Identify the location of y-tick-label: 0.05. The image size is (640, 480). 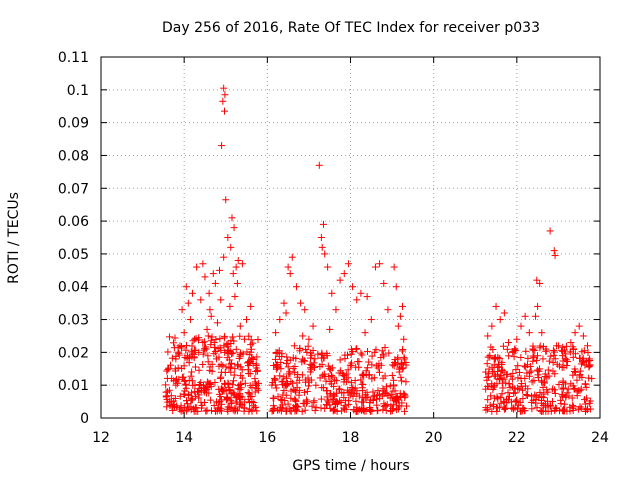
(73, 255).